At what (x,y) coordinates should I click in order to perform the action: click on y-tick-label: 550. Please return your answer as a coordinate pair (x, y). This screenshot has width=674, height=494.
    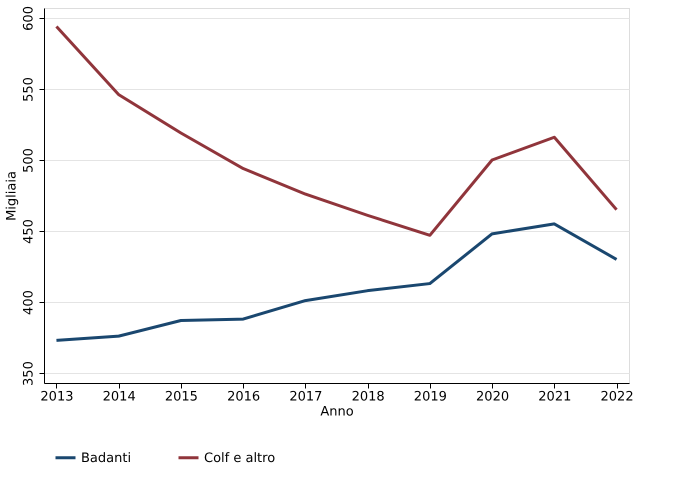
    Looking at the image, I should click on (29, 89).